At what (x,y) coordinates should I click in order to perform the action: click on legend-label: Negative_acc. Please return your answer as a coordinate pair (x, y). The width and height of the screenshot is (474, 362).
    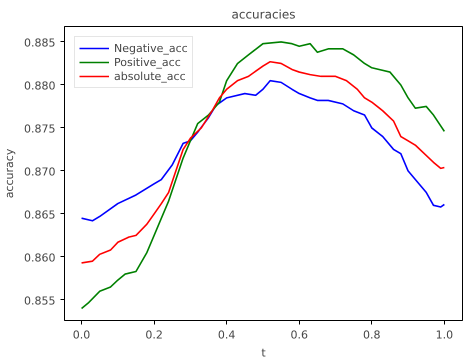
    Looking at the image, I should click on (151, 48).